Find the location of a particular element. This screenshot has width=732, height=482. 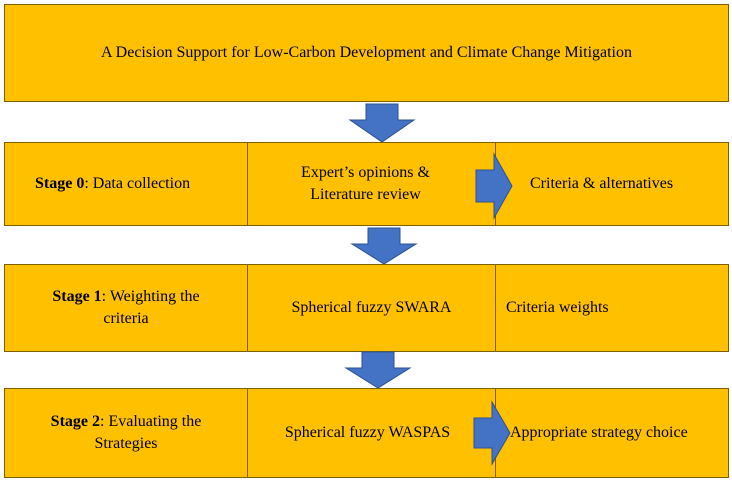

stage-1-method: Spherical fuzzy SWARA is located at coordinates (371, 308).